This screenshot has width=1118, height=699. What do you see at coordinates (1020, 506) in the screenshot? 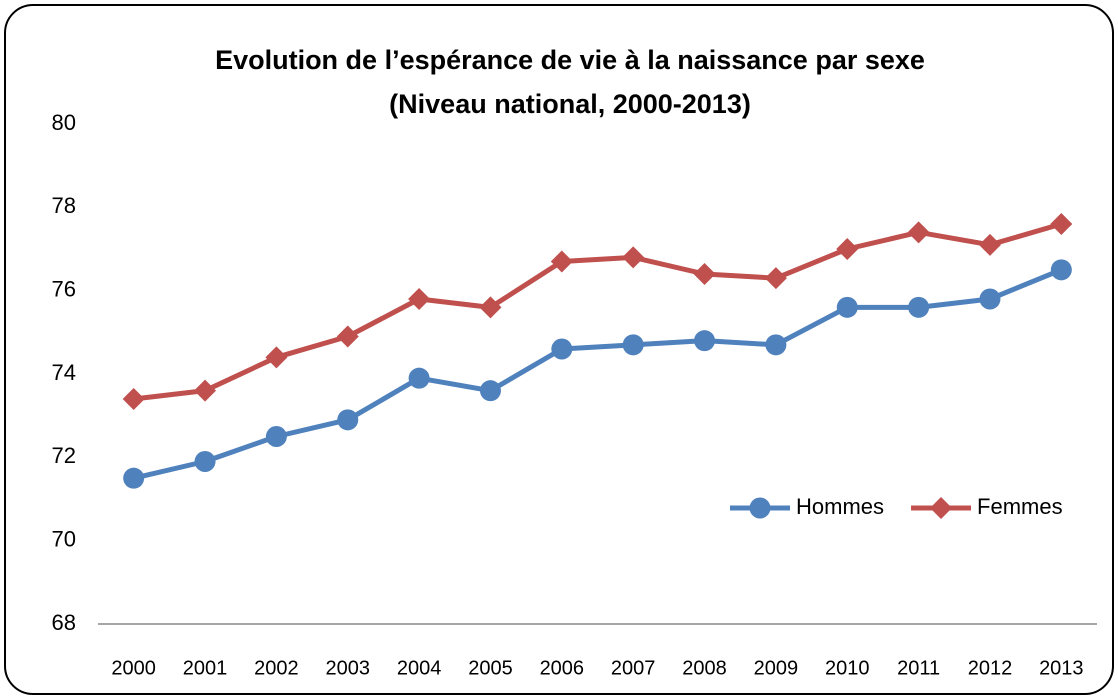
I see `legend-label: Femmes` at bounding box center [1020, 506].